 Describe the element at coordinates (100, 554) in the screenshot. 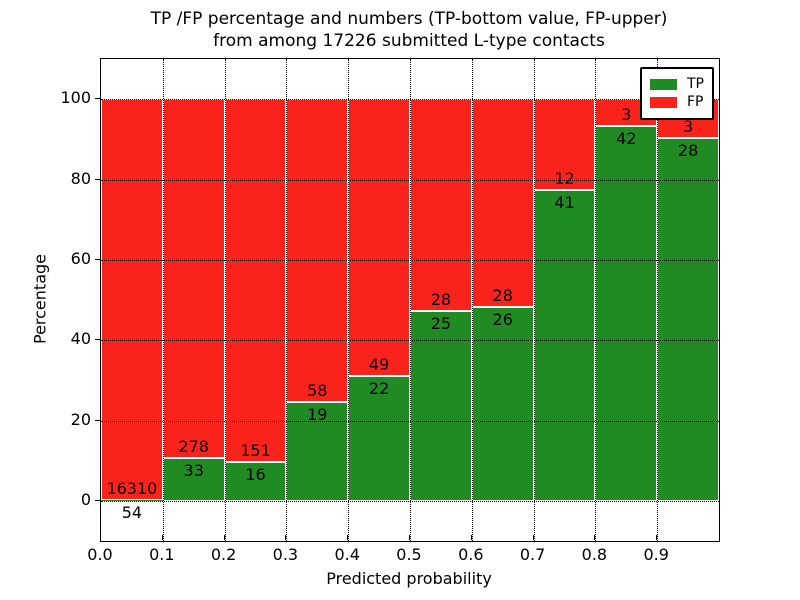

I see `x-tick-label: 0.0` at that location.